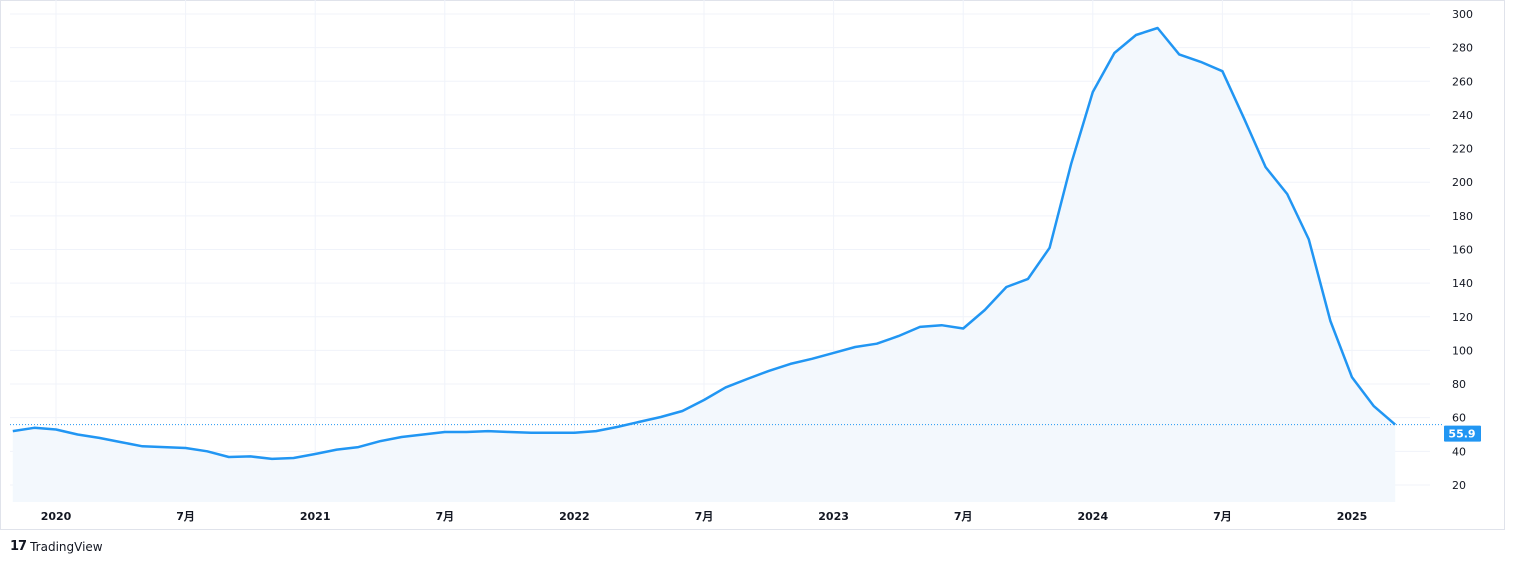 This screenshot has height=565, width=1515. What do you see at coordinates (1462, 283) in the screenshot?
I see `y-tick-label: 140` at bounding box center [1462, 283].